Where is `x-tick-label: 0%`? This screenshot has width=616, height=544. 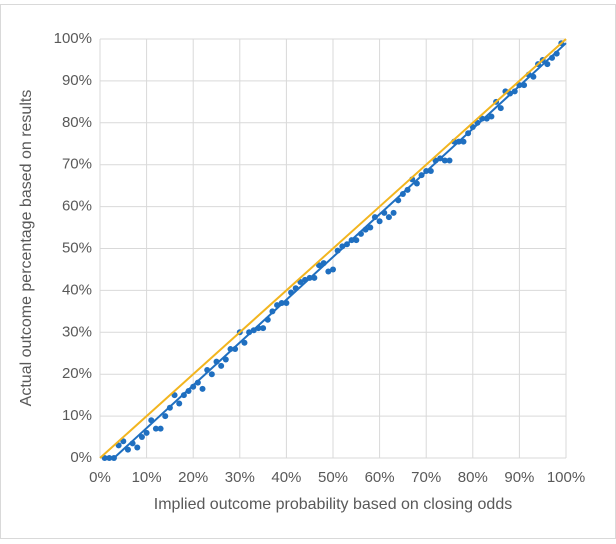
x-tick-label: 0% is located at coordinates (100, 477).